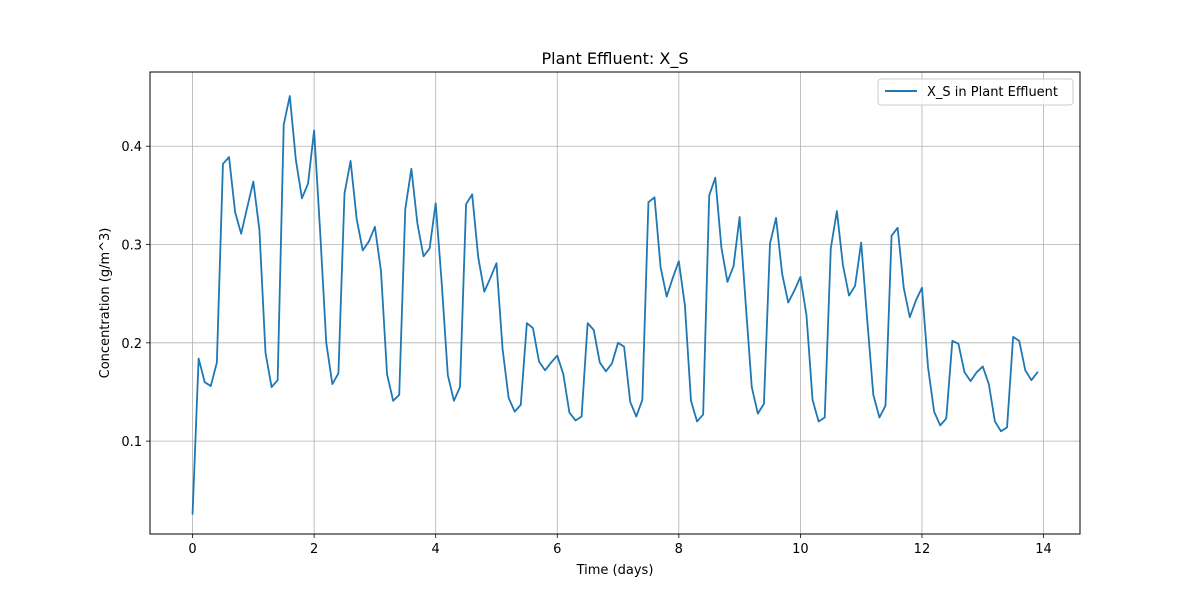  I want to click on x-tick-label: 10, so click(800, 549).